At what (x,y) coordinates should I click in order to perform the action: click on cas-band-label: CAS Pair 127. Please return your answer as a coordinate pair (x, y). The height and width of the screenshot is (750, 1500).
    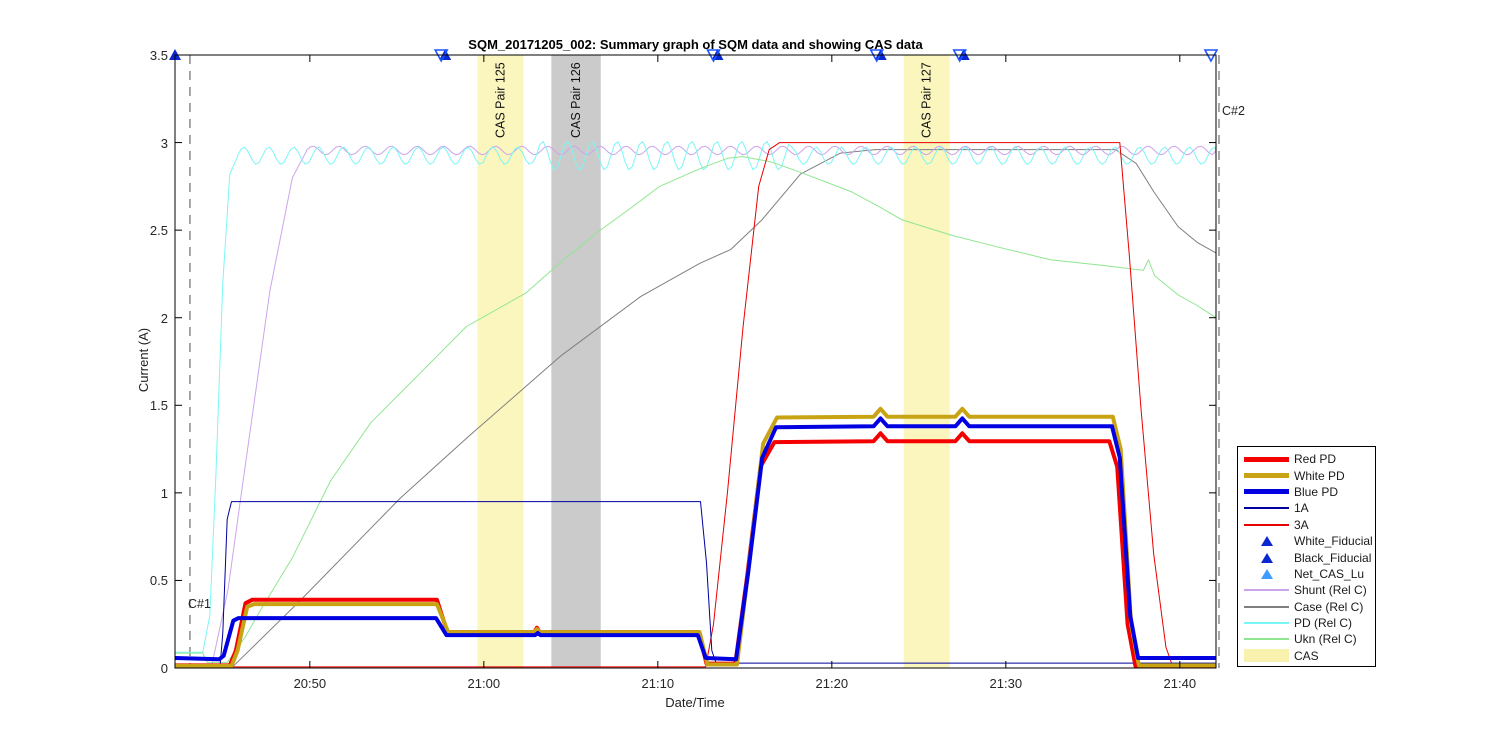
    Looking at the image, I should click on (927, 100).